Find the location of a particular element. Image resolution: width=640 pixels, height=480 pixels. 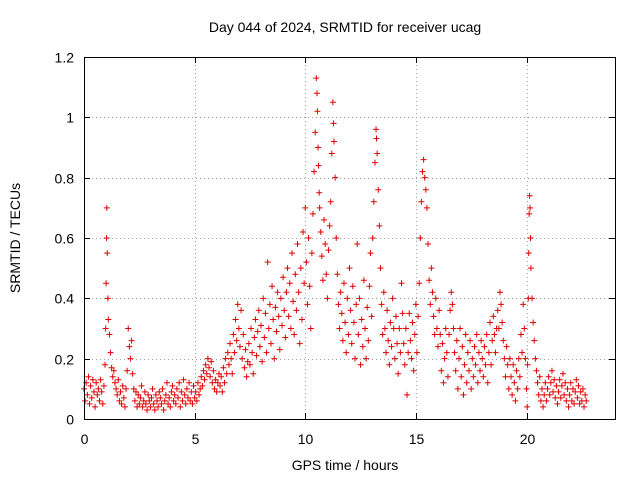

x-tick-label: 20 is located at coordinates (528, 439).